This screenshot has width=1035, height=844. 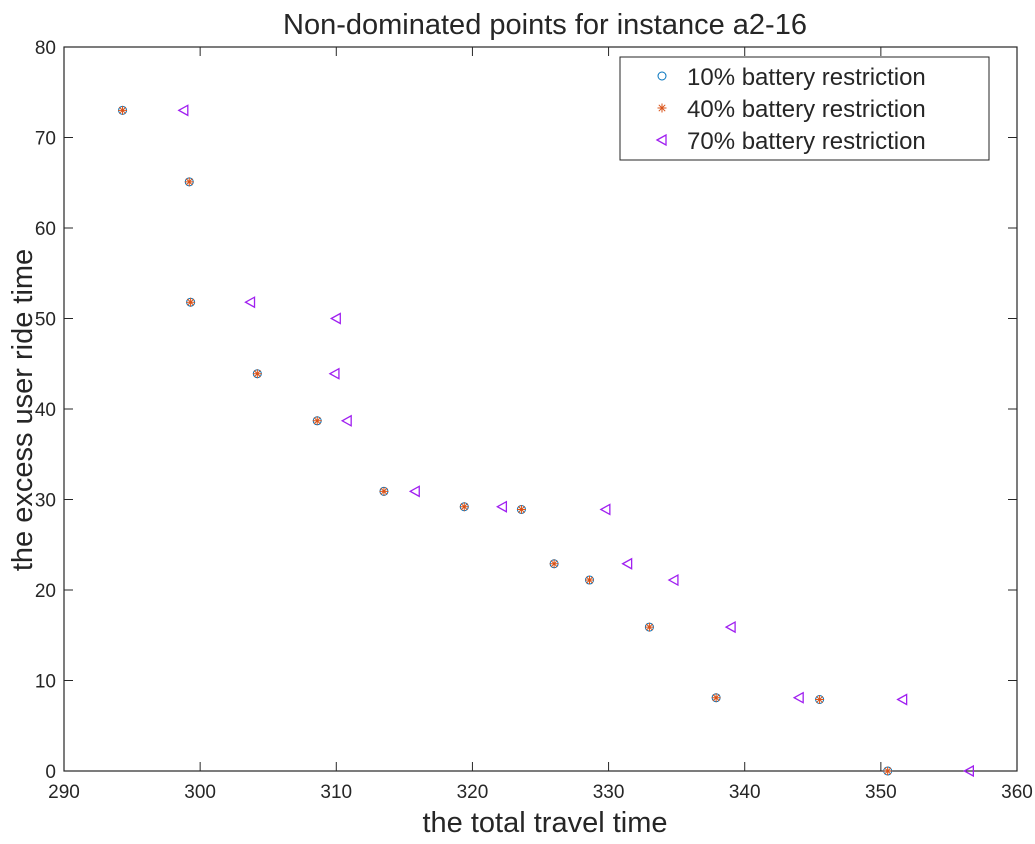 I want to click on y-tick-label: 50, so click(x=45, y=320).